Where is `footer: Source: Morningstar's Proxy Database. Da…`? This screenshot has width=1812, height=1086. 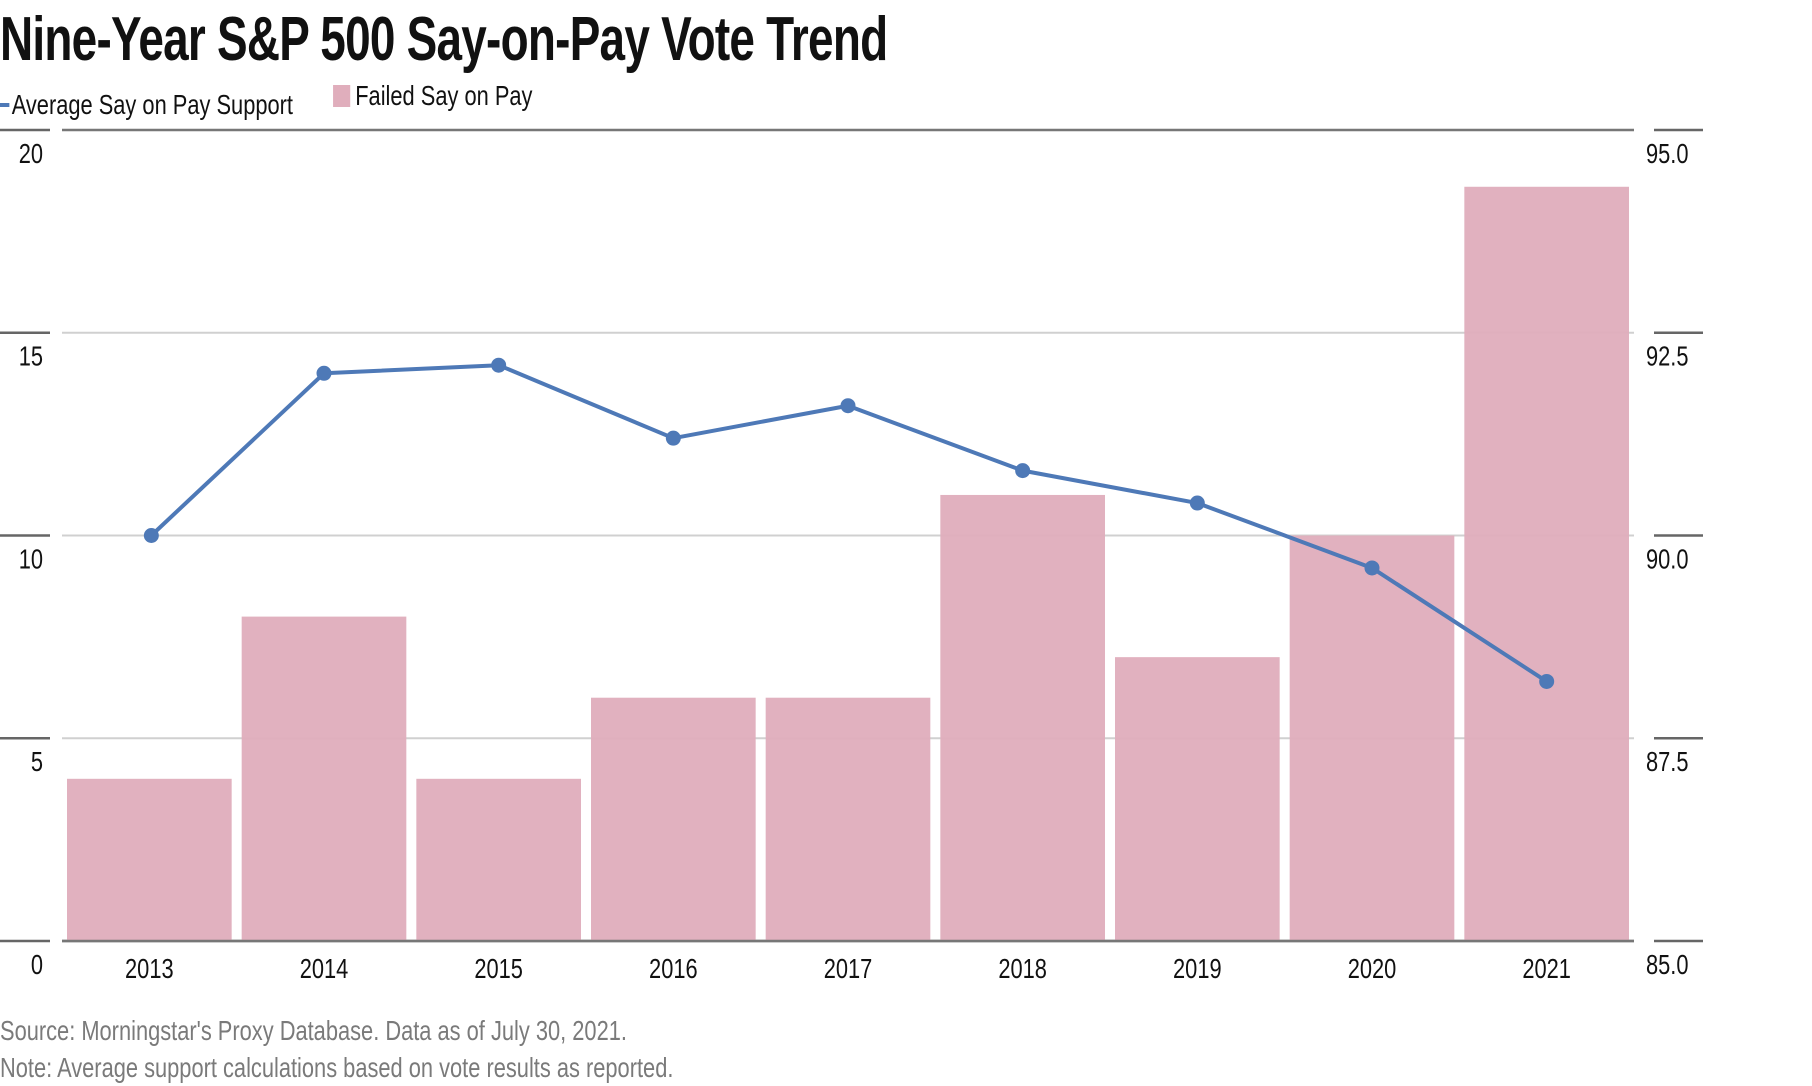 footer: Source: Morningstar's Proxy Database. Da… is located at coordinates (336, 1049).